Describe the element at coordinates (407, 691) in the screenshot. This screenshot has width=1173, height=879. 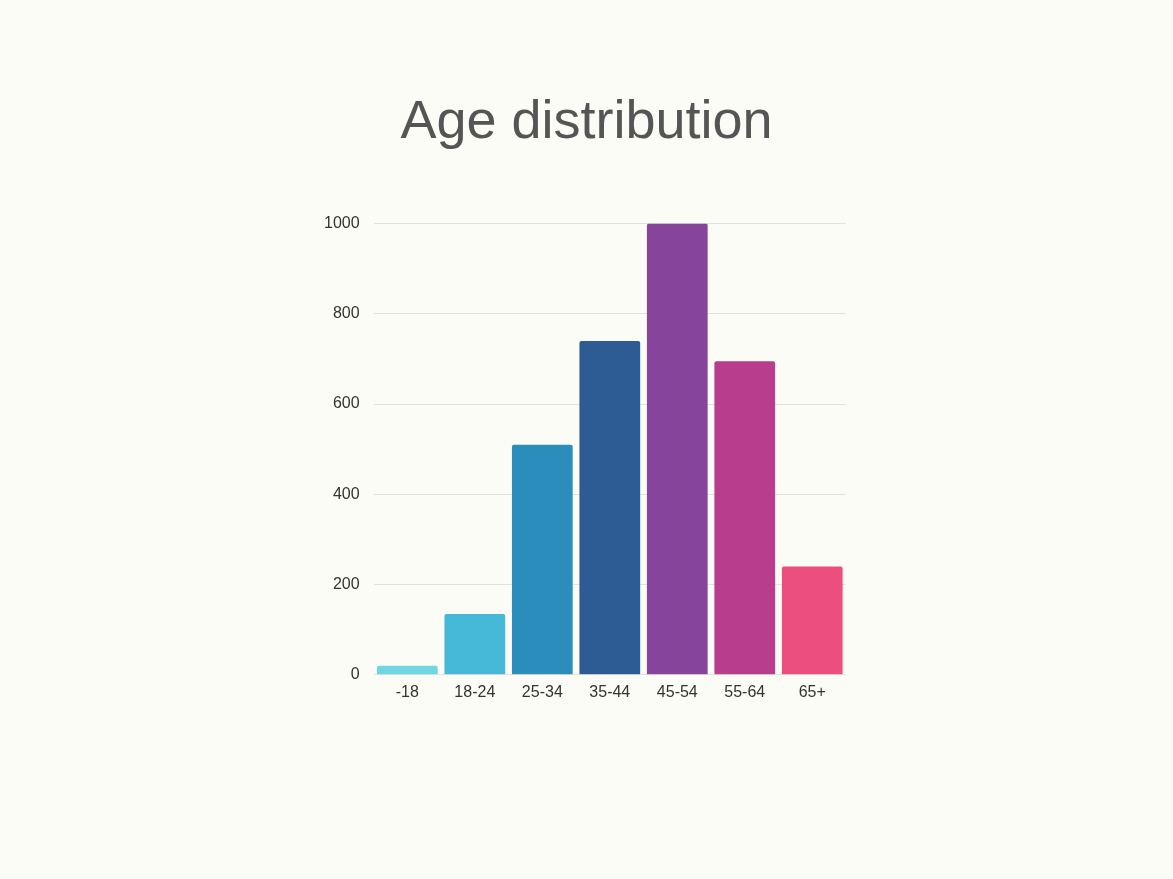
I see `x-tick-label: -18` at that location.